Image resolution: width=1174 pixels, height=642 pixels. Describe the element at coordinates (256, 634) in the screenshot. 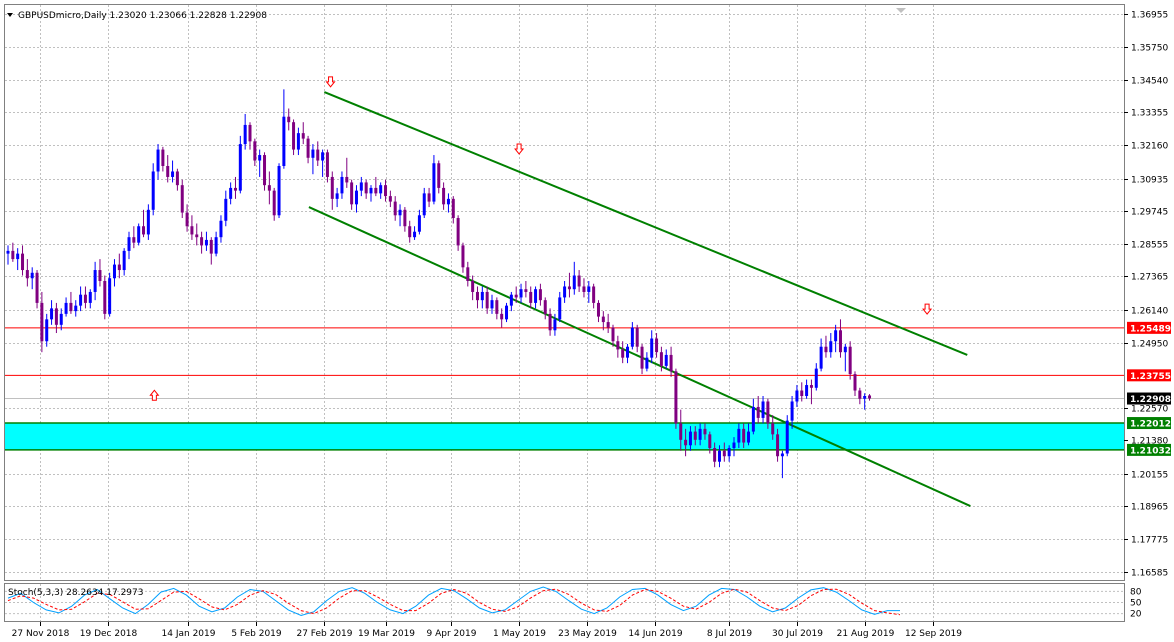

I see `x-tick-label: 5 Feb 2019` at that location.